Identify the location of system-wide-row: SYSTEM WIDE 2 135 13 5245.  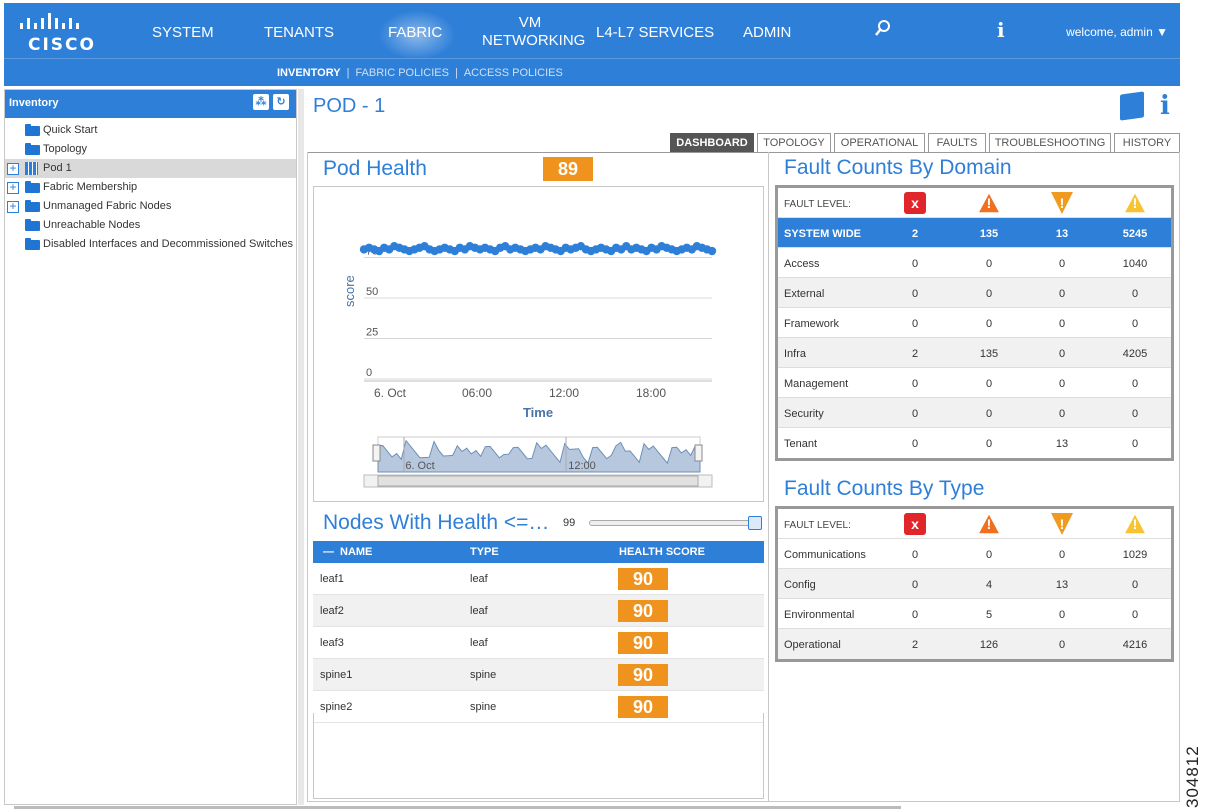
(974, 233).